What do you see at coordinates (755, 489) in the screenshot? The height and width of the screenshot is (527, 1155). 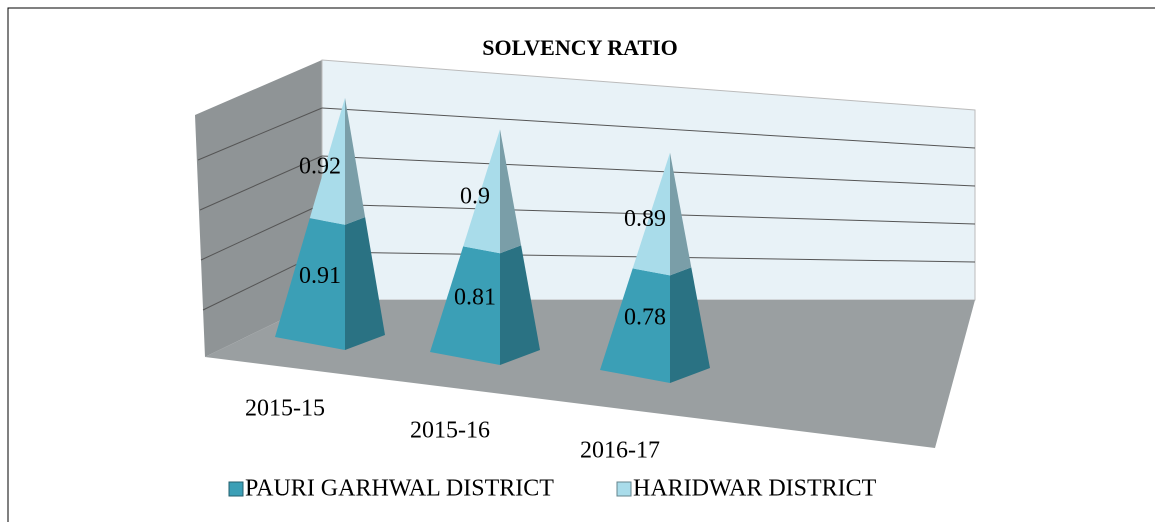 I see `legend-label: HARIDWAR DISTRICT` at bounding box center [755, 489].